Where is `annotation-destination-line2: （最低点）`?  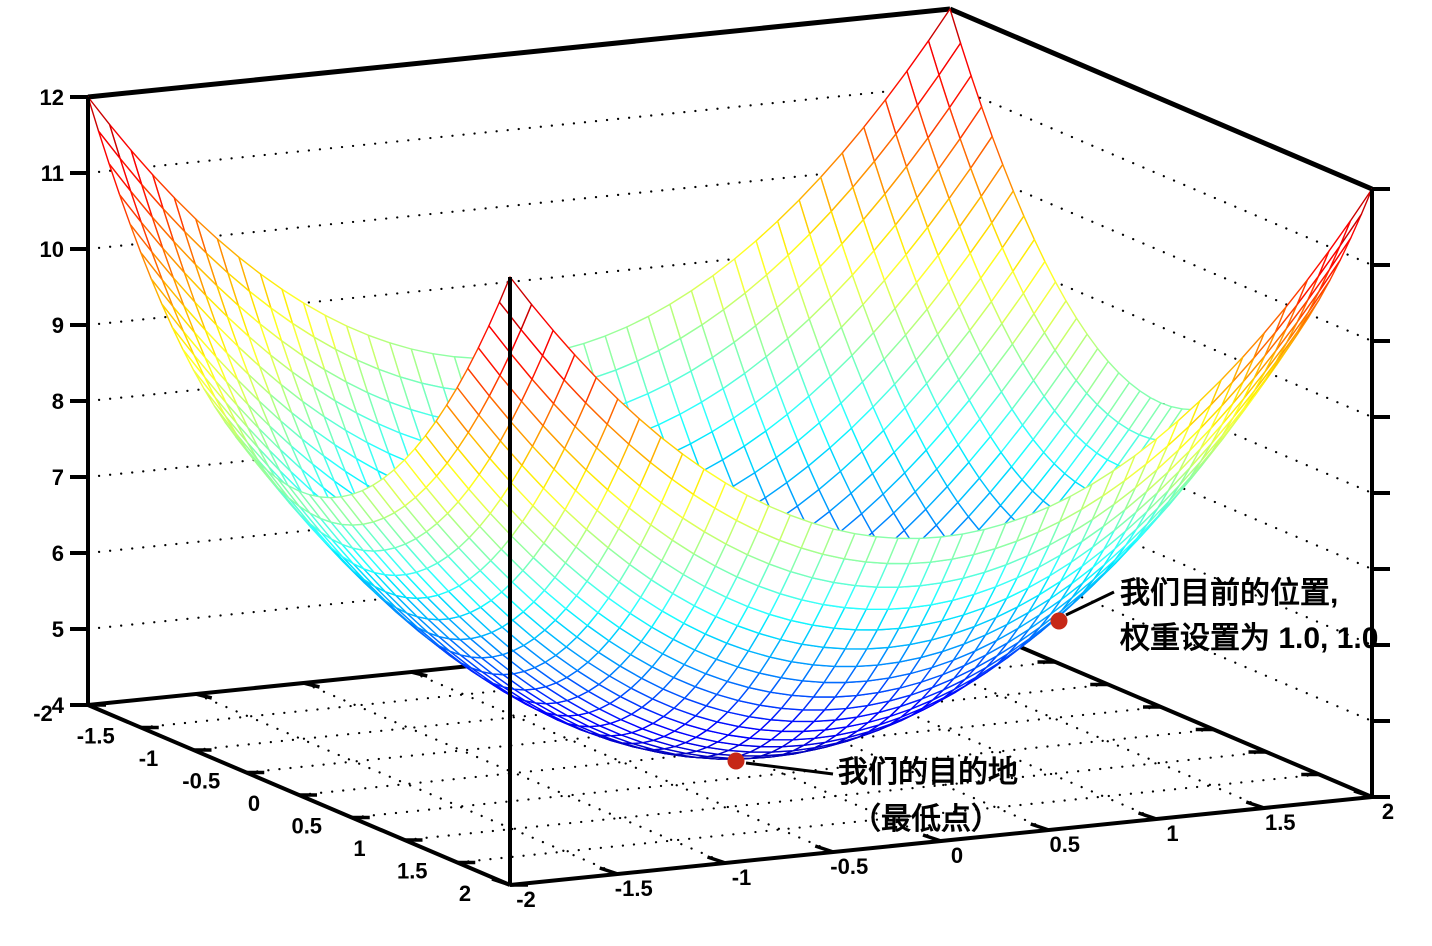 annotation-destination-line2: （最低点） is located at coordinates (926, 819).